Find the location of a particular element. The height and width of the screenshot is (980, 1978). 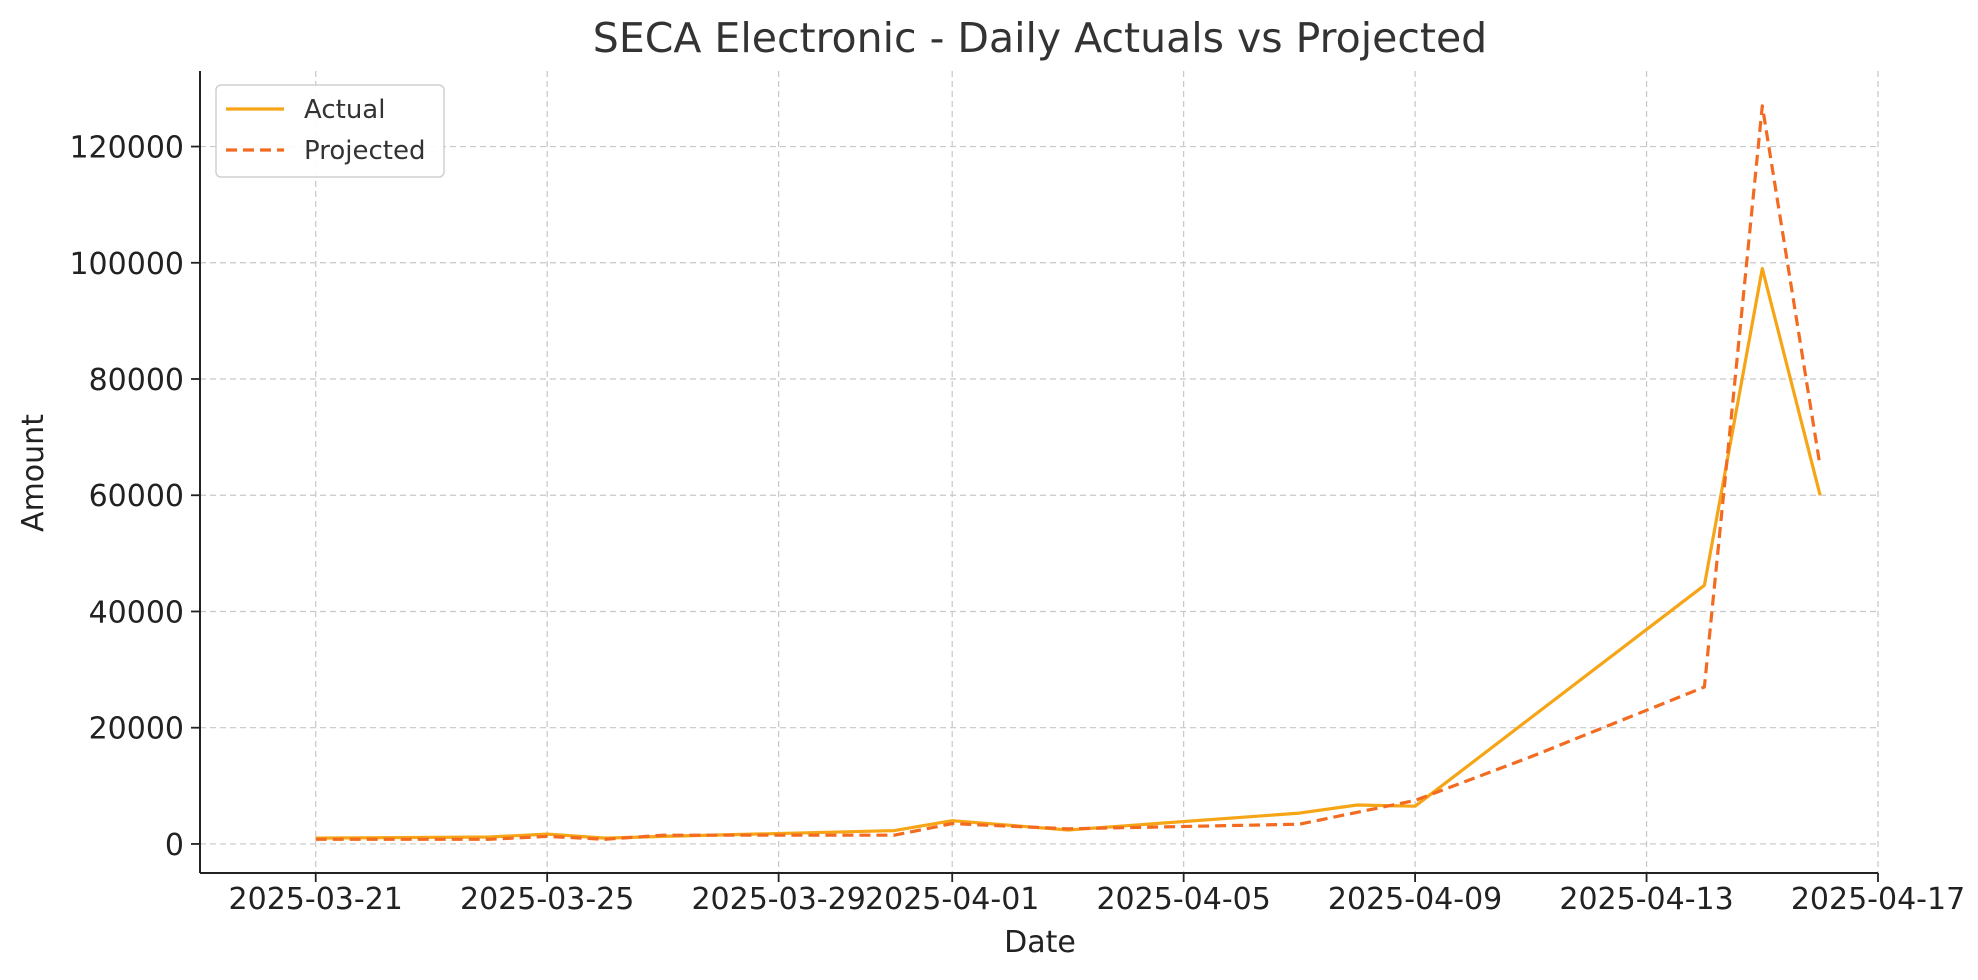

x-tick-label: 2025-04-17 is located at coordinates (1878, 899).